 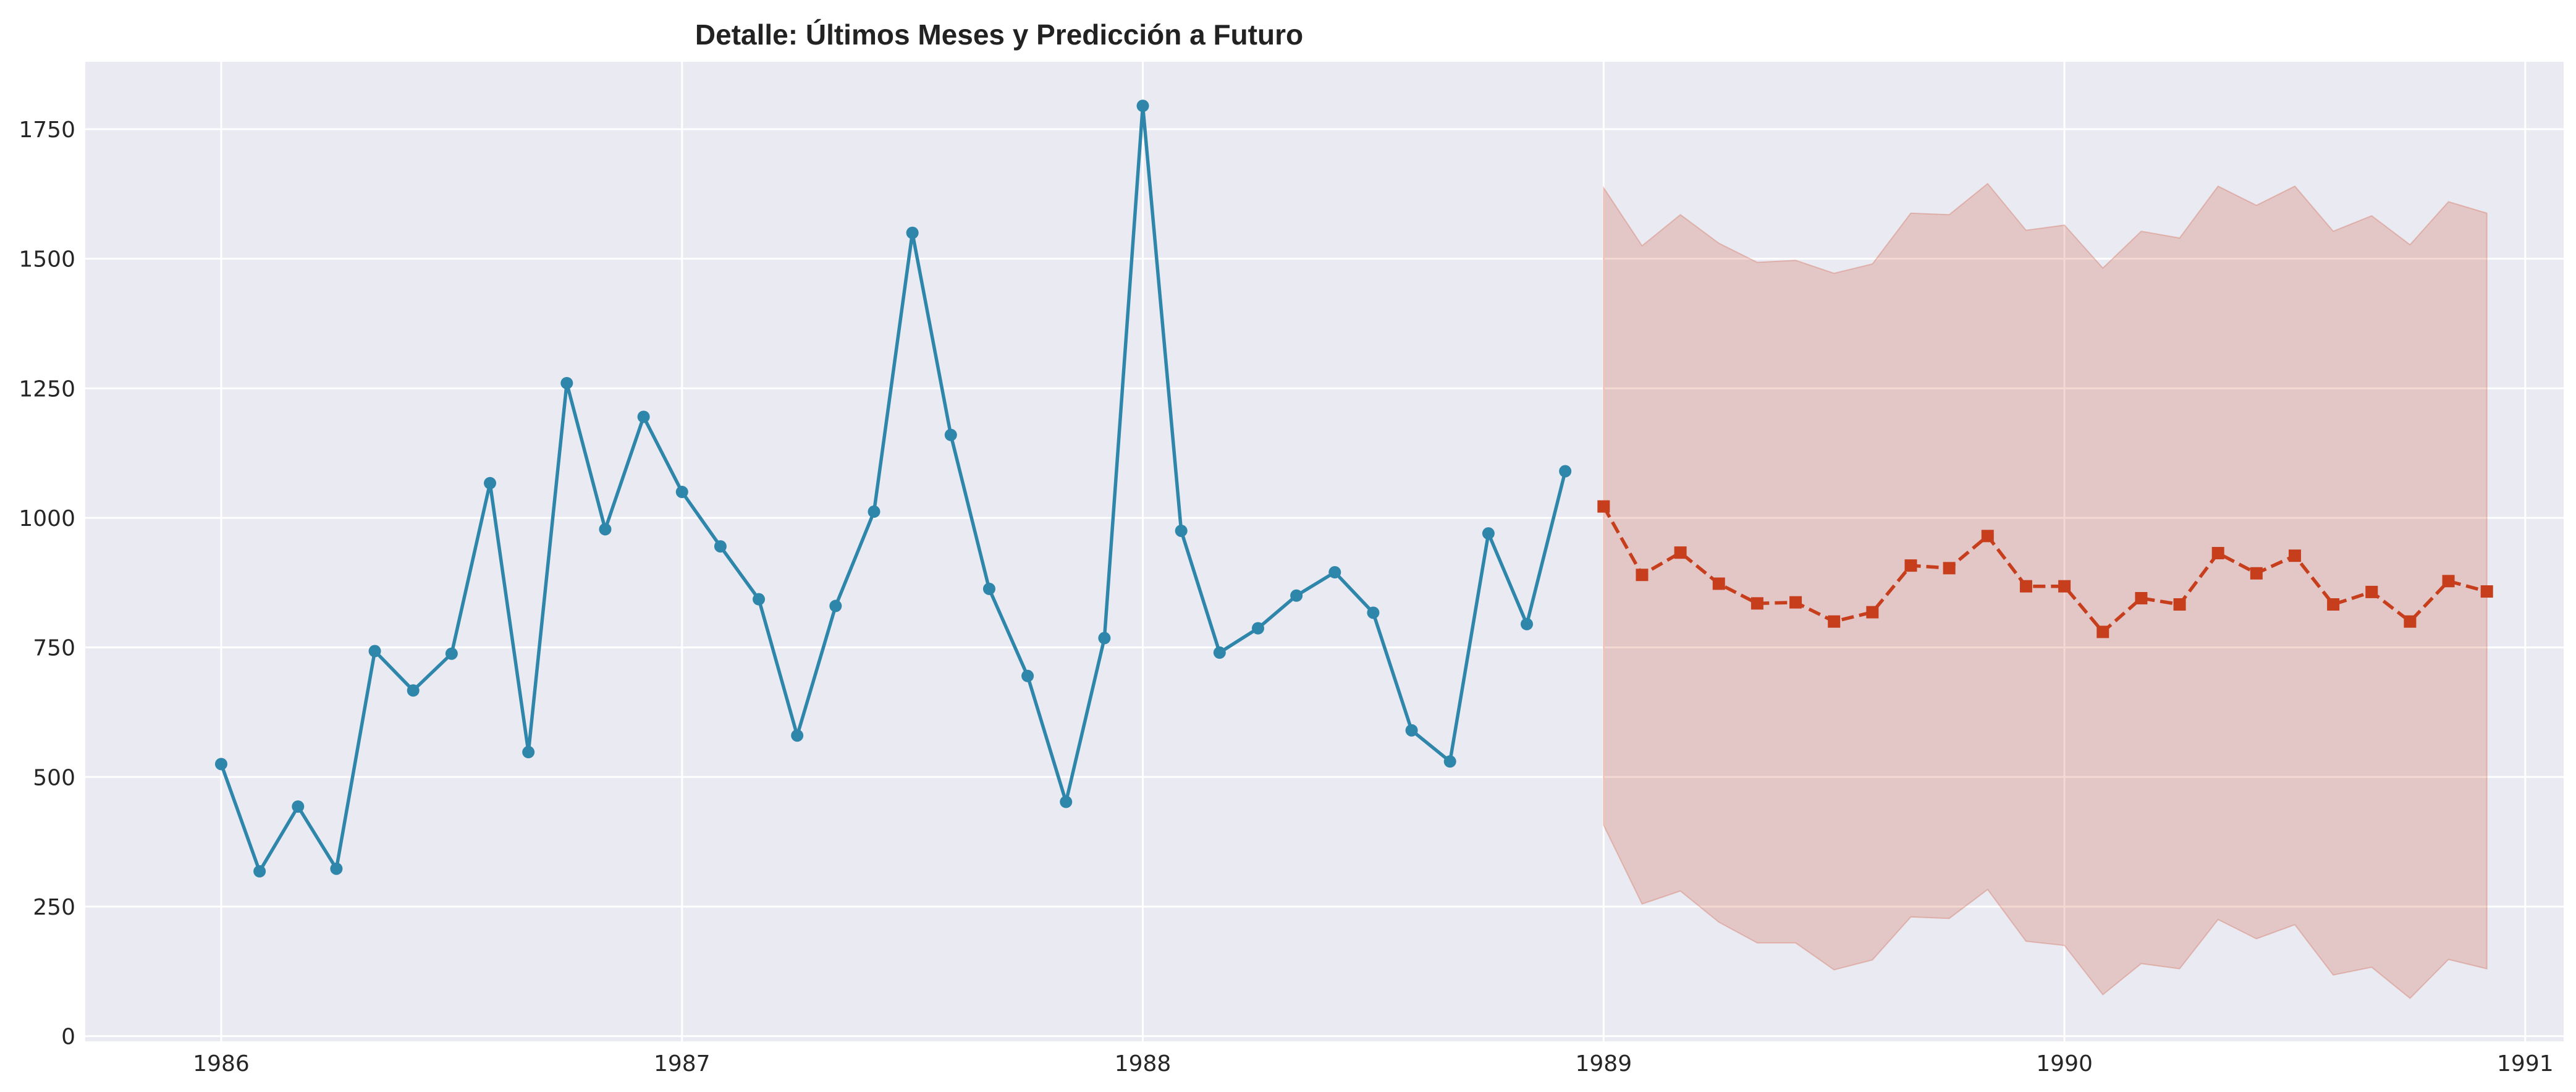 I want to click on y-tick-label: 750, so click(x=54, y=648).